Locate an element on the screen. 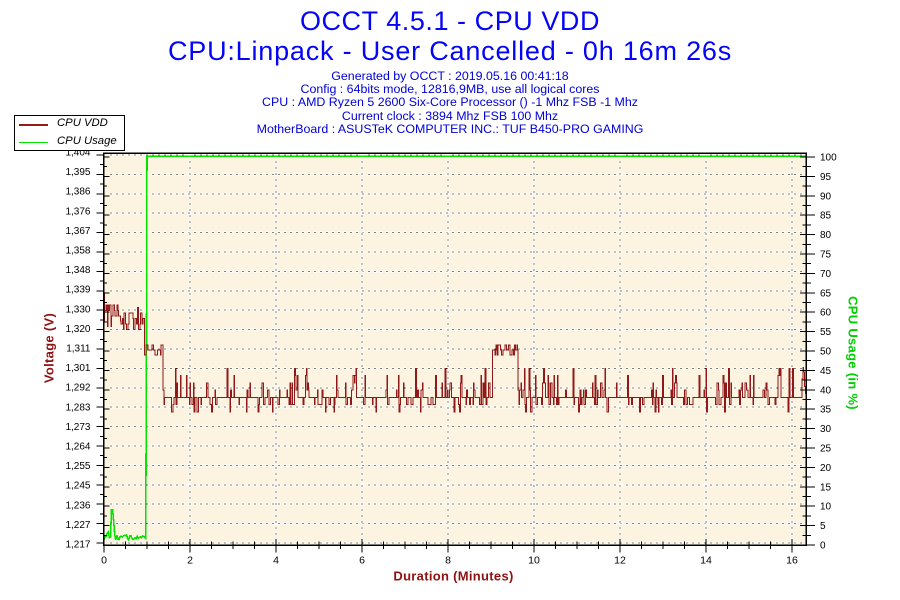  svg-text: 1,358 is located at coordinates (77, 251).